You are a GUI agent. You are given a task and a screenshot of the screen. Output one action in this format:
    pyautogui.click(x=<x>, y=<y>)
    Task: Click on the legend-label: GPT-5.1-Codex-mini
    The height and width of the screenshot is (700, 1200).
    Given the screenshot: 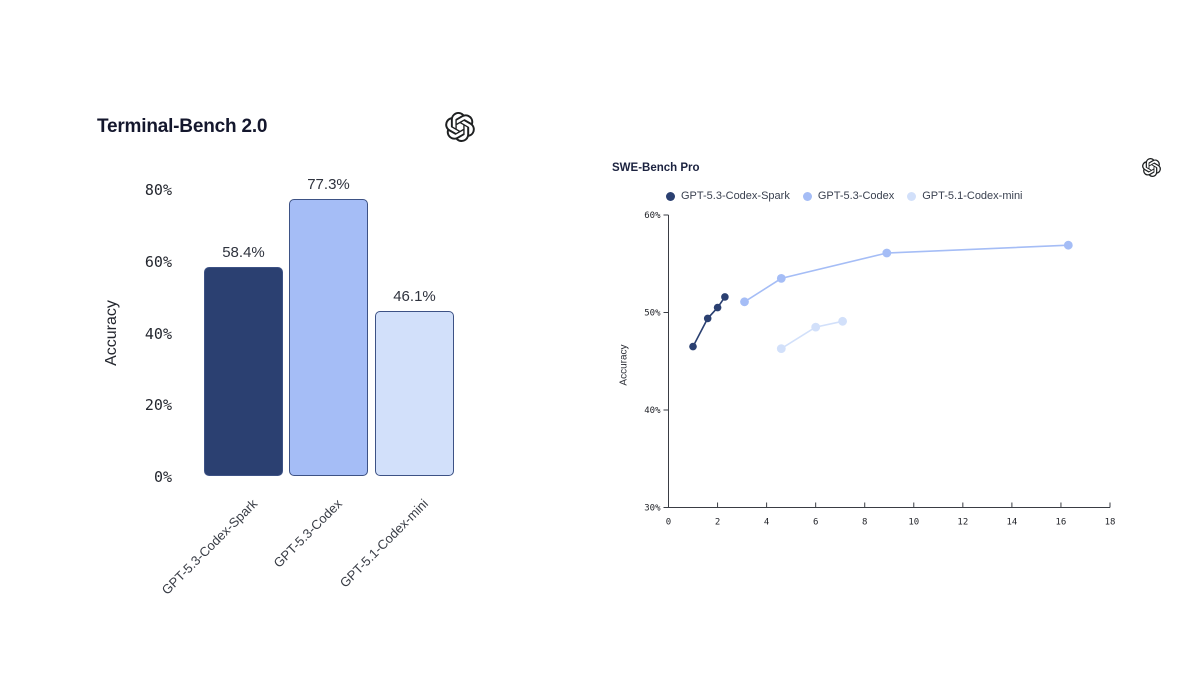 What is the action you would take?
    pyautogui.click(x=972, y=196)
    